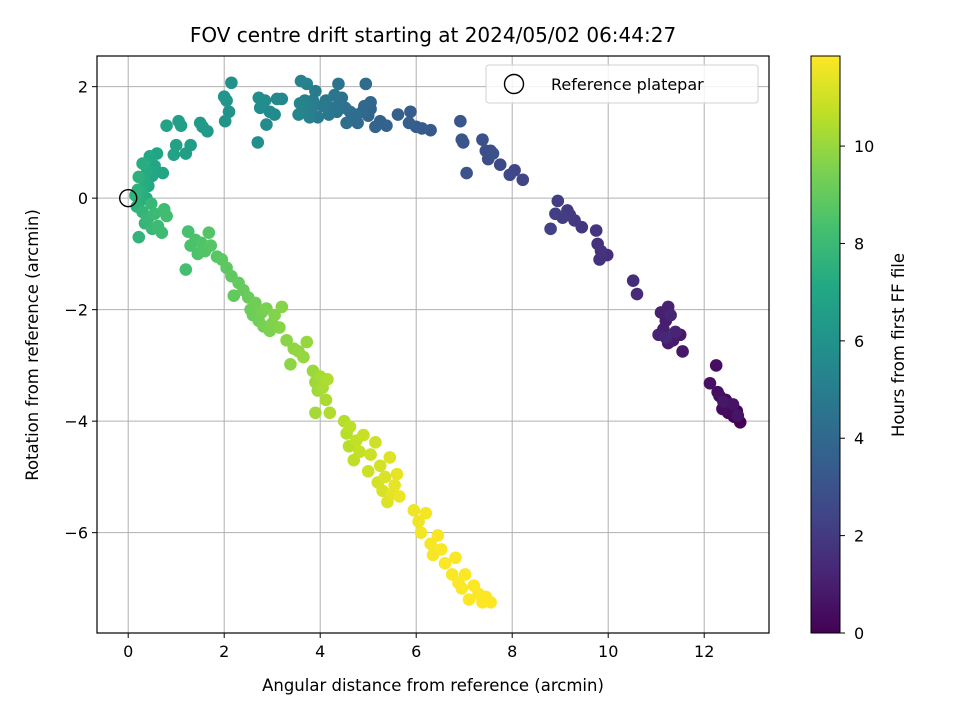 The width and height of the screenshot is (960, 720). What do you see at coordinates (128, 651) in the screenshot?
I see `x-tick-label: 0` at bounding box center [128, 651].